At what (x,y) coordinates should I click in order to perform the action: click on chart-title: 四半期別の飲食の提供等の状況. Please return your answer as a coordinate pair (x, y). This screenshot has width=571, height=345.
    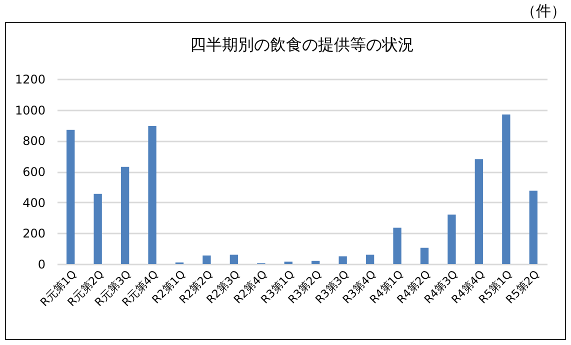
    Looking at the image, I should click on (302, 44).